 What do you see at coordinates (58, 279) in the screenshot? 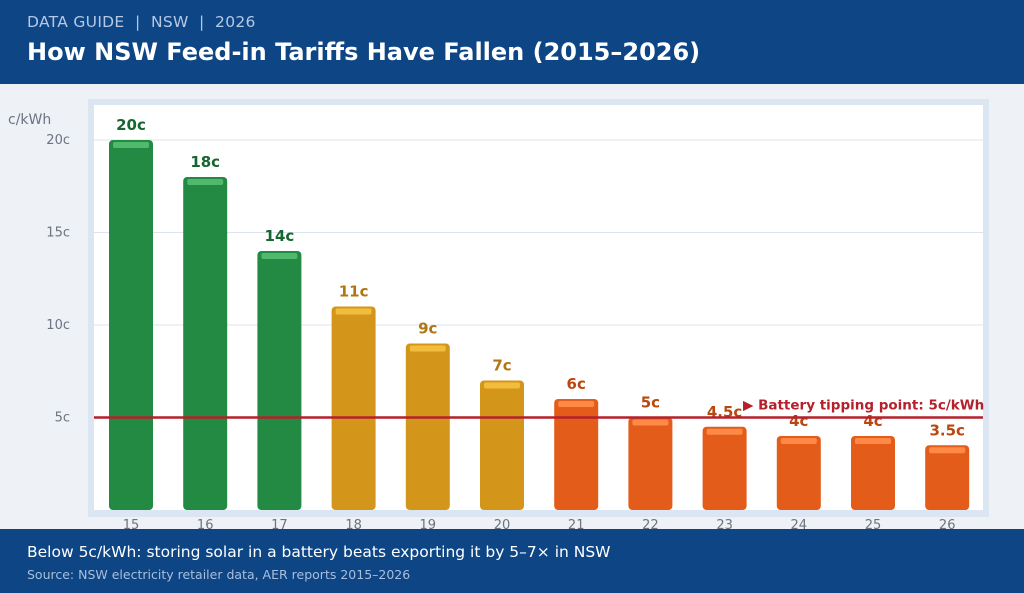
I see `y-tick-labels: 5c 10c 15c 20c` at bounding box center [58, 279].